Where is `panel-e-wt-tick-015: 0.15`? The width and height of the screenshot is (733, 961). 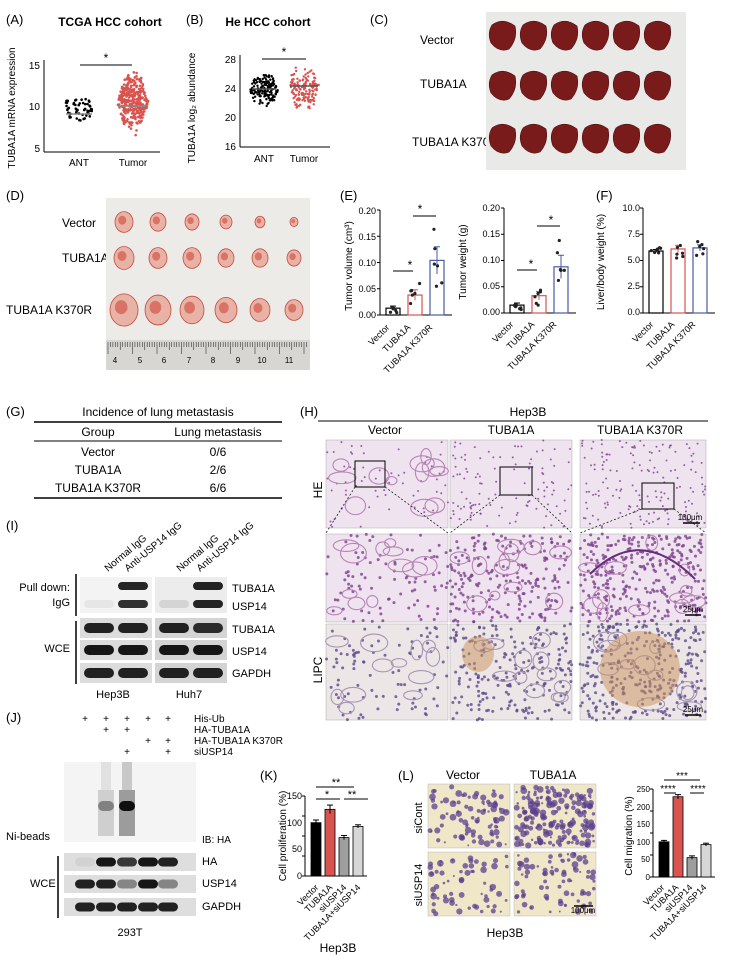 panel-e-wt-tick-015: 0.15 is located at coordinates (491, 234).